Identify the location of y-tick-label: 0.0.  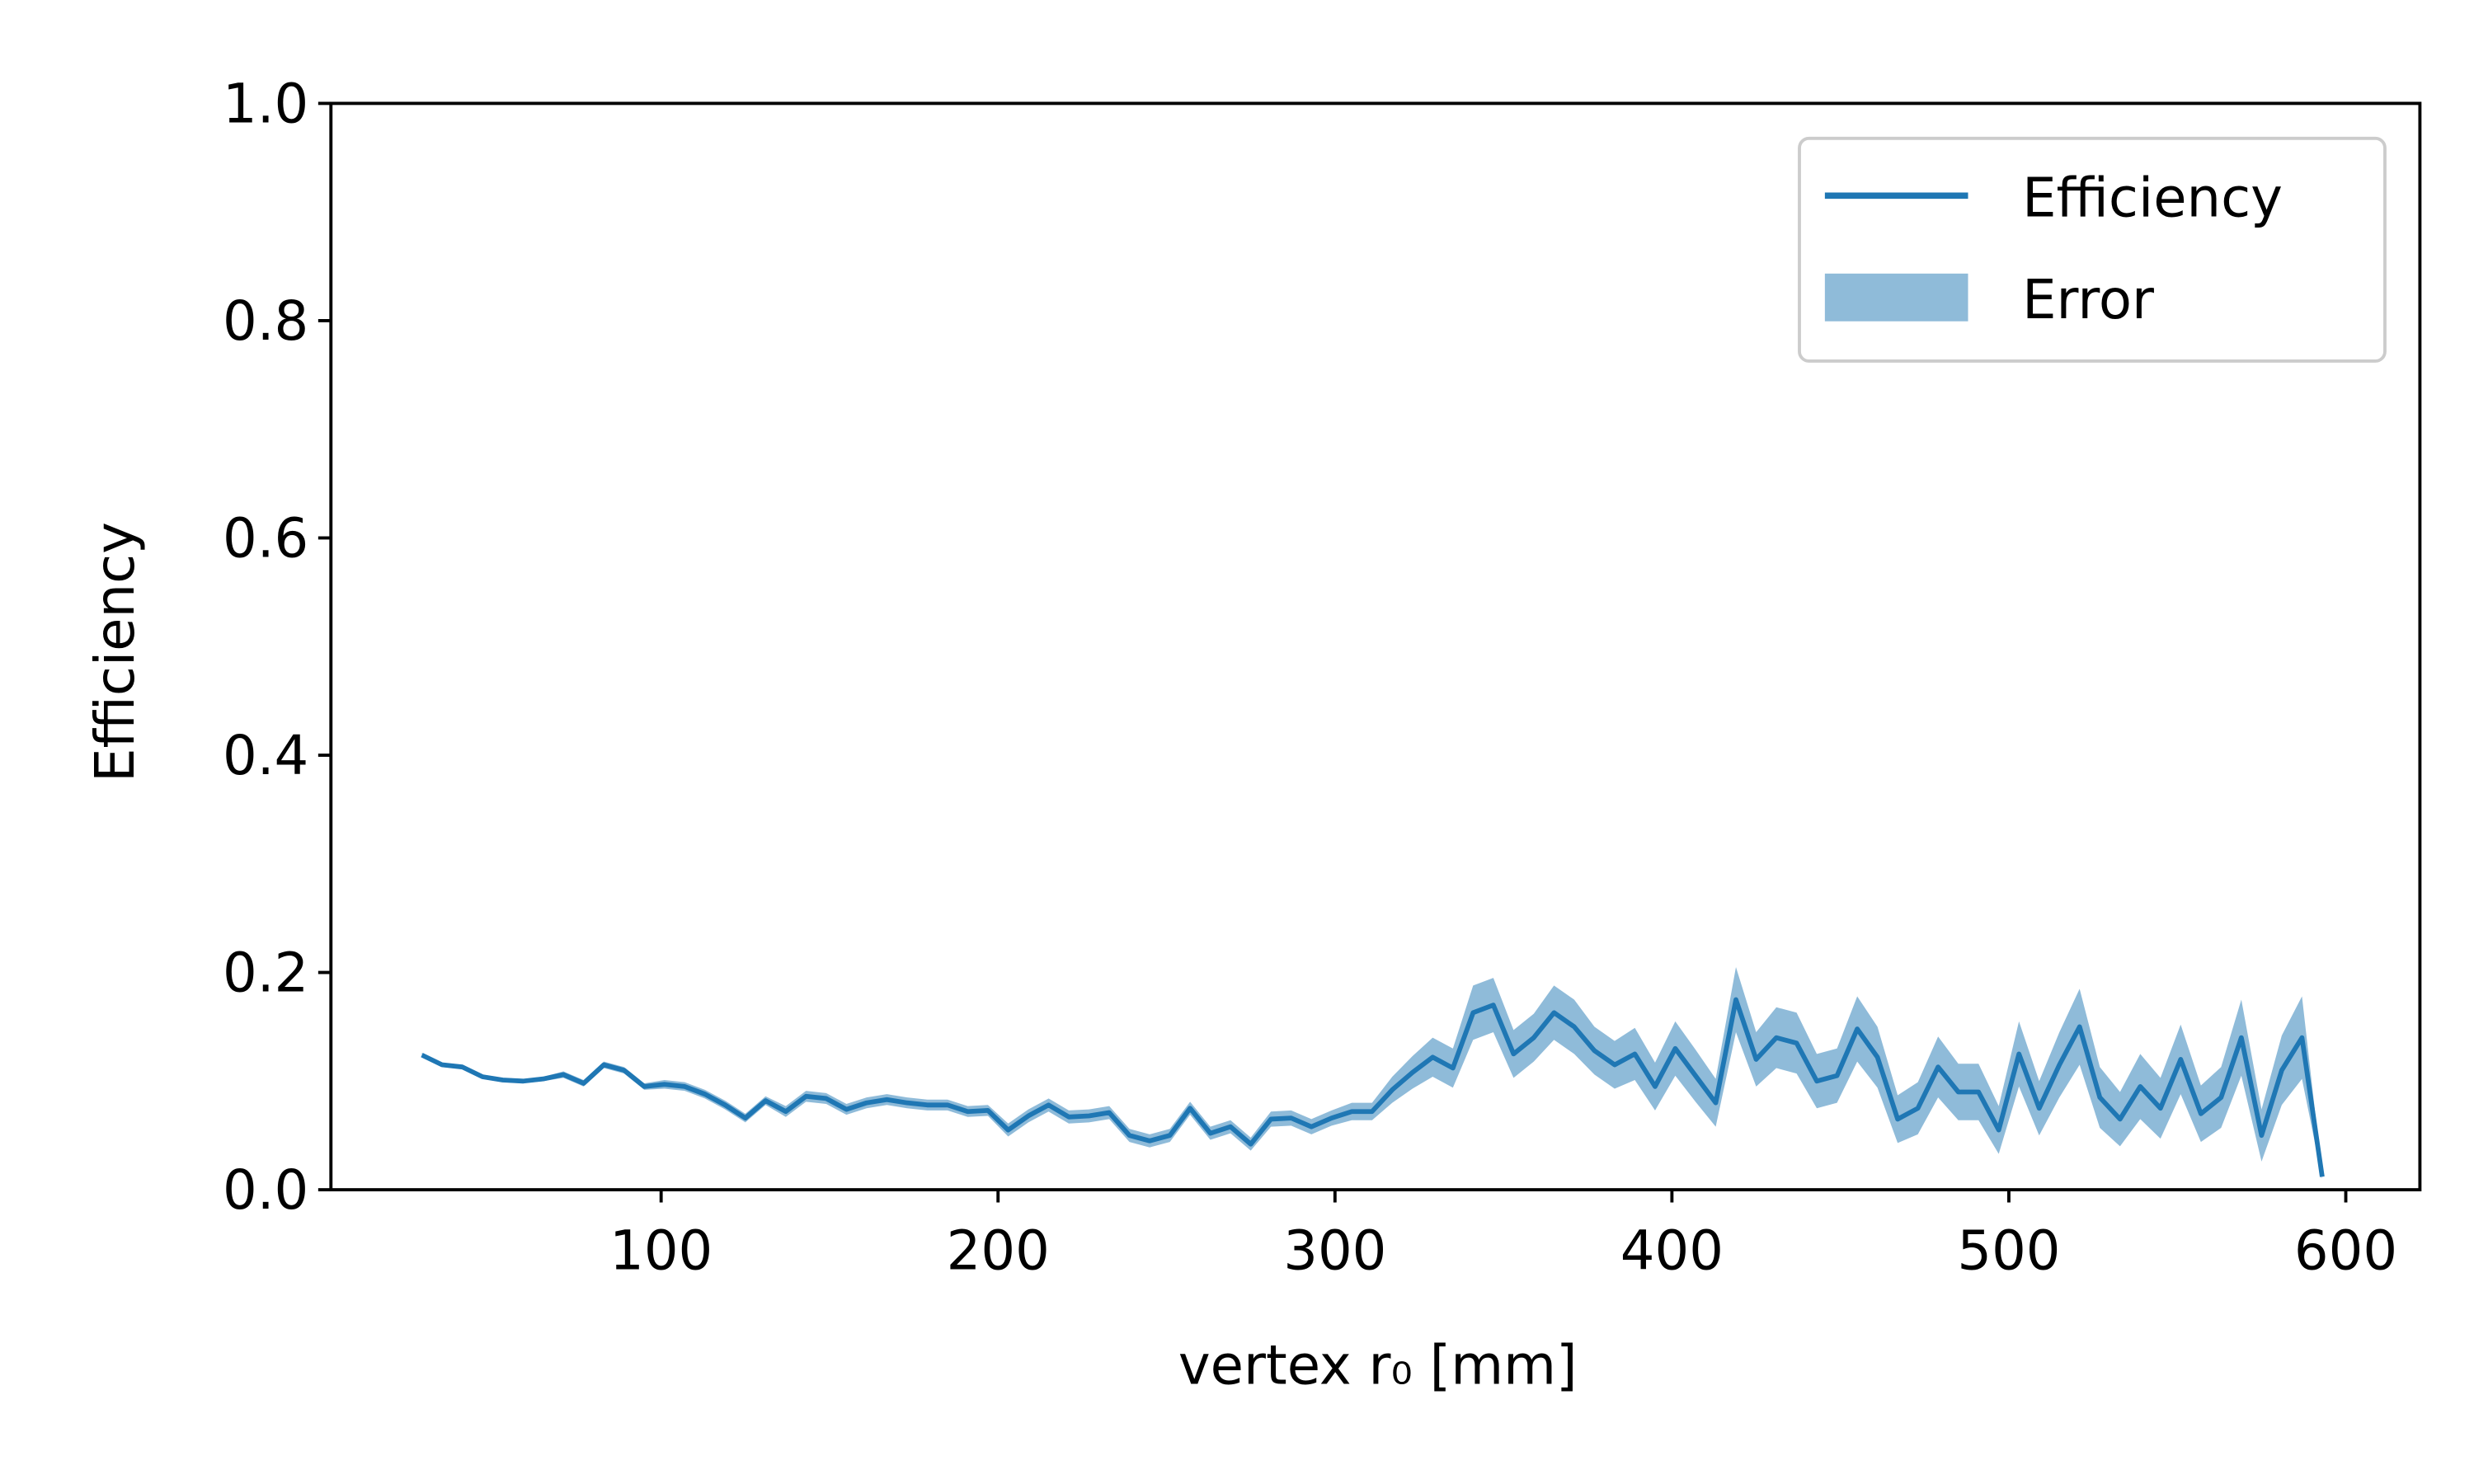
(265, 1190).